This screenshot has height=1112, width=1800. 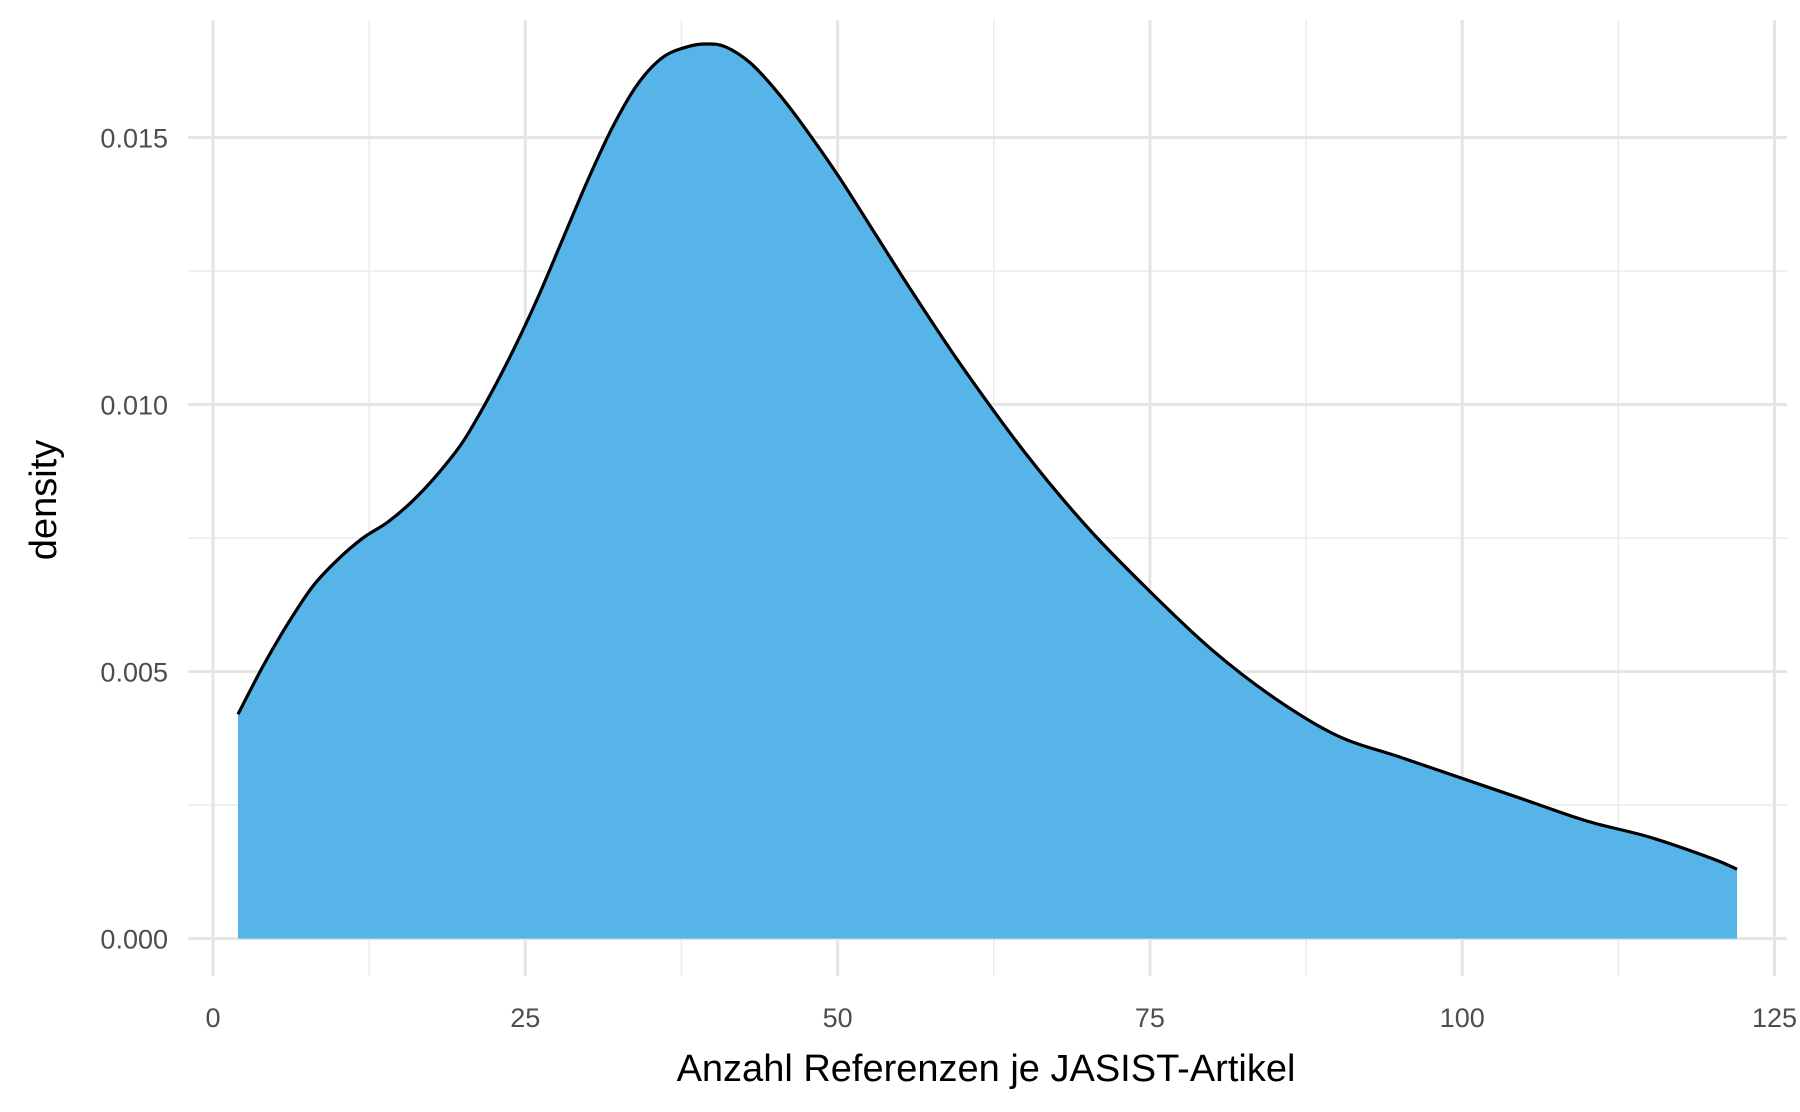 I want to click on y-tick-label: 0.000, so click(x=134, y=940).